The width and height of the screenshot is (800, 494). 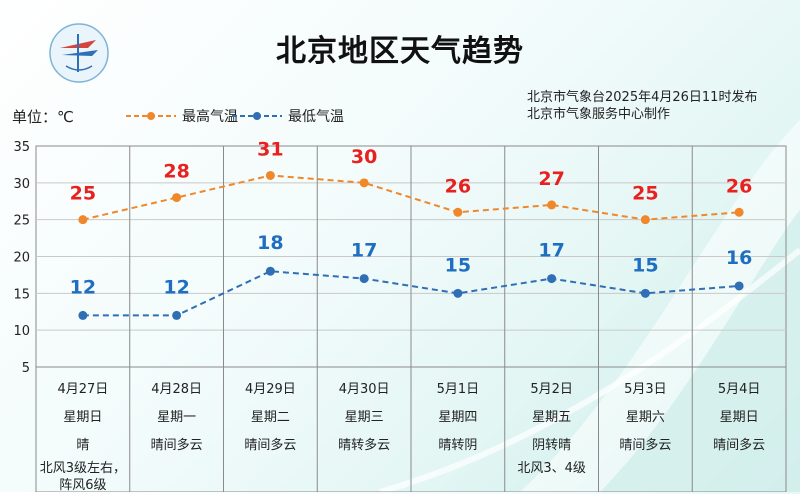 I want to click on y-tick-label: 5, so click(x=26, y=368).